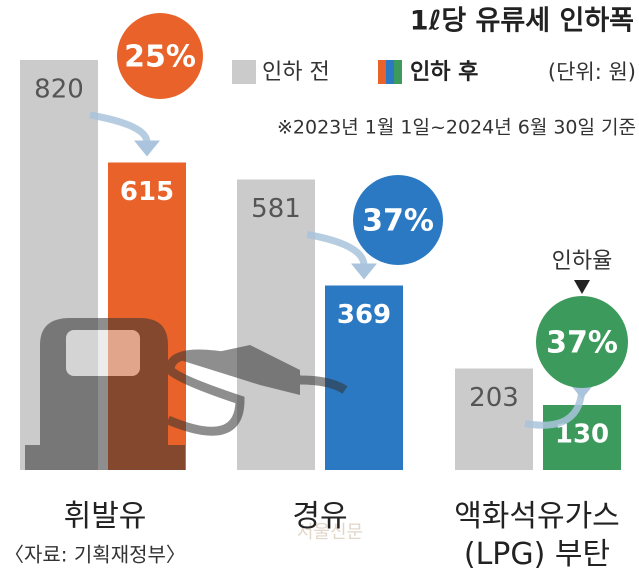  What do you see at coordinates (456, 128) in the screenshot?
I see `note: ※2023년 1월 1일~2024년 6월 30일 기준` at bounding box center [456, 128].